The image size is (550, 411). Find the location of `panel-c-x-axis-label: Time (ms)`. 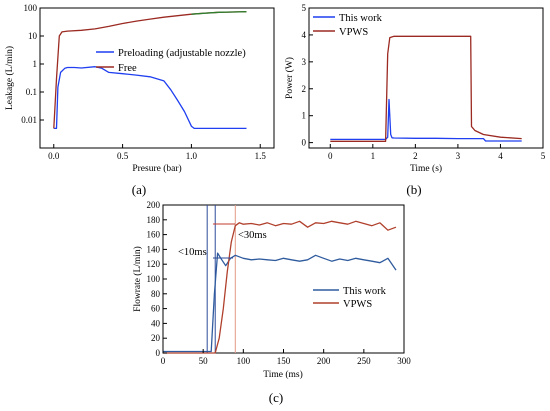

panel-c-x-axis-label: Time (ms) is located at coordinates (283, 374).